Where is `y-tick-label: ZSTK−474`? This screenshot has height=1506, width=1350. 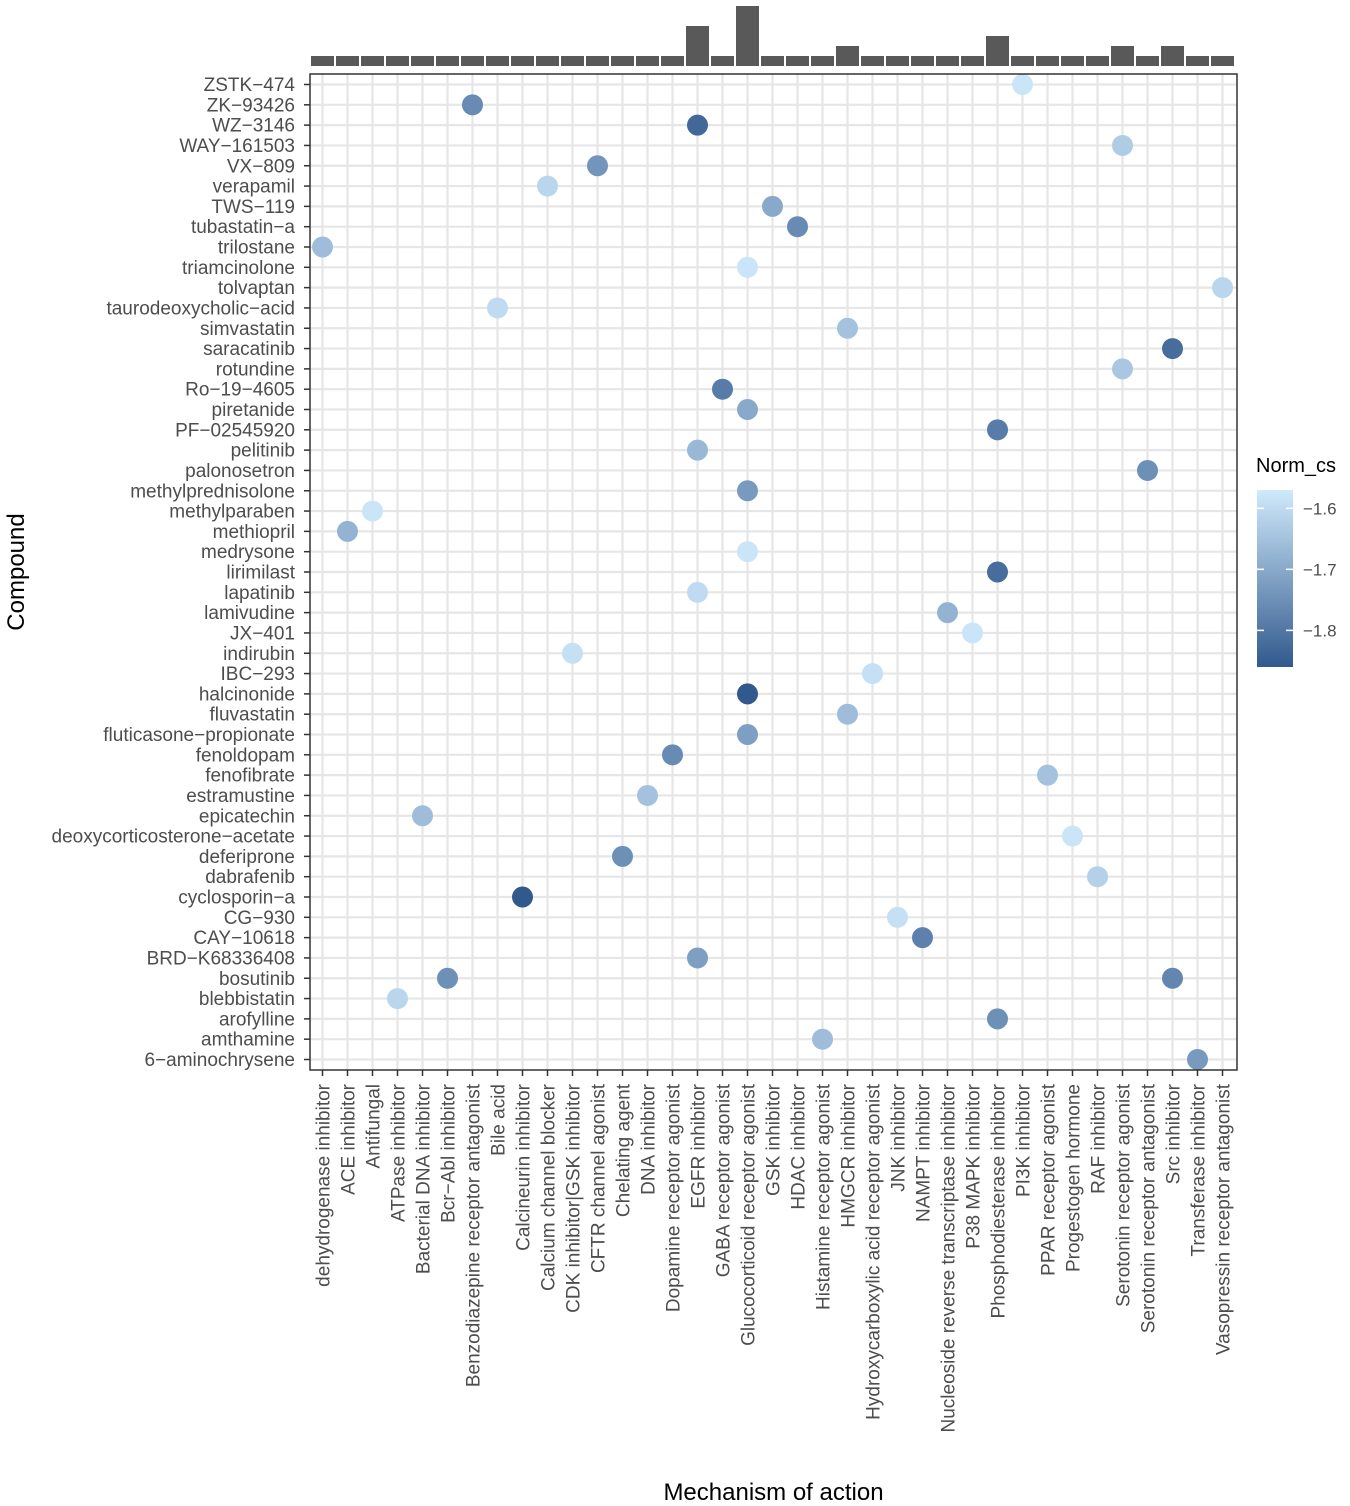
y-tick-label: ZSTK−474 is located at coordinates (250, 85).